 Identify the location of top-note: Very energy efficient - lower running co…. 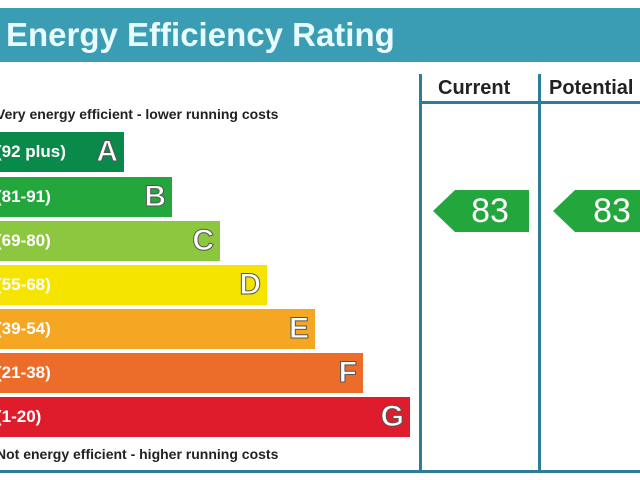
(139, 114).